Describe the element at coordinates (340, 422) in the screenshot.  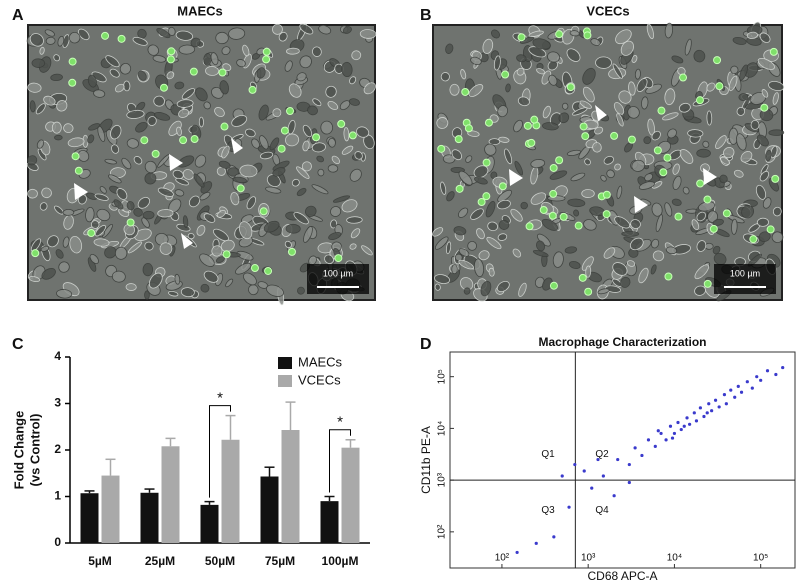
I see `significance-label: *` at that location.